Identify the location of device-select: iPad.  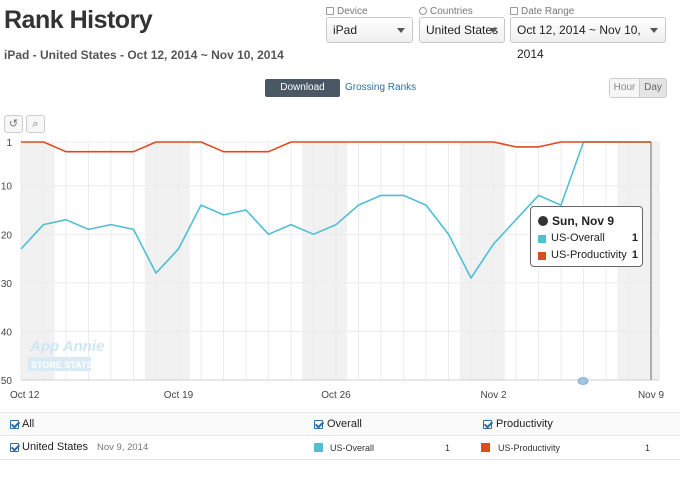
(369, 30).